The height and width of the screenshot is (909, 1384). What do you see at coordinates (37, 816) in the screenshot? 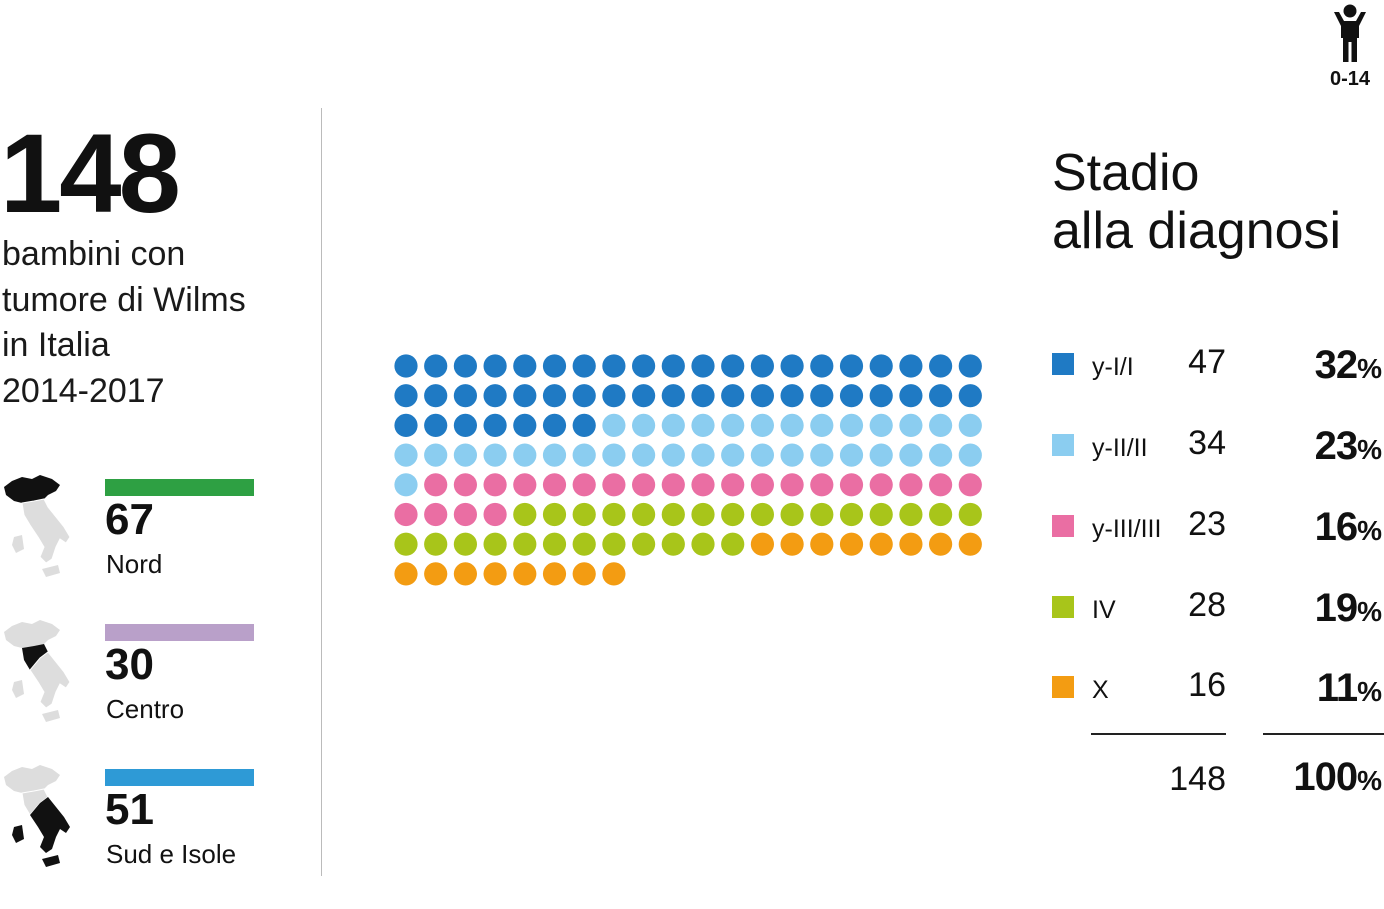
I see `italy-map-south-icon` at bounding box center [37, 816].